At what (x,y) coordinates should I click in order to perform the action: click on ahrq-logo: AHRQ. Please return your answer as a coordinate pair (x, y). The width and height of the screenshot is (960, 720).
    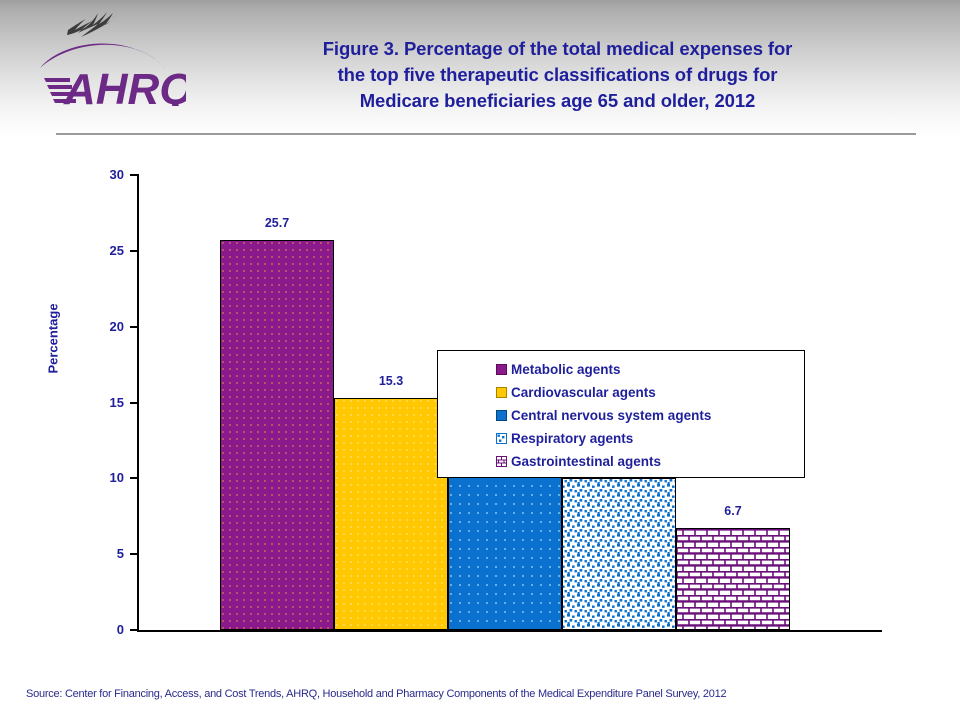
    Looking at the image, I should click on (108, 59).